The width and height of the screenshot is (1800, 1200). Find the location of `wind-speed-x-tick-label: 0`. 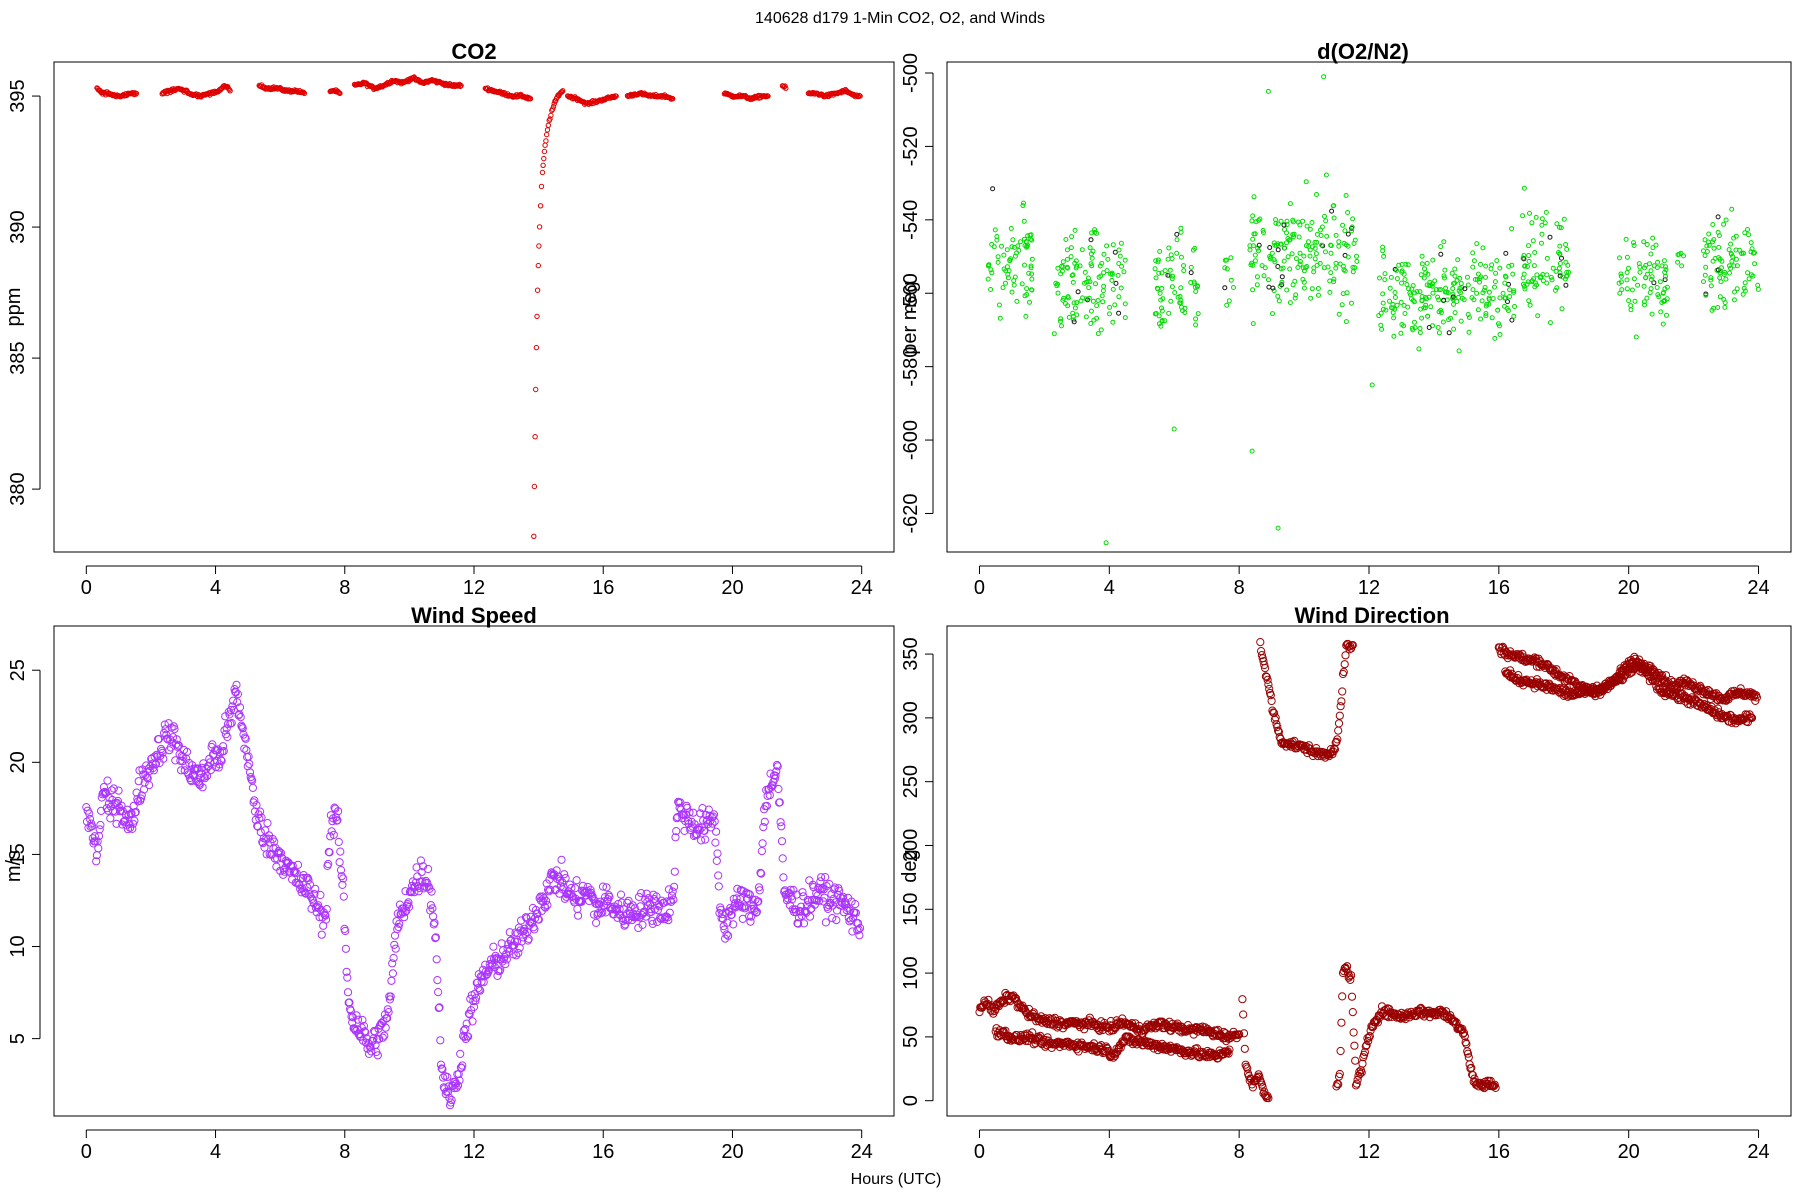

wind-speed-x-tick-label: 0 is located at coordinates (86, 1152).